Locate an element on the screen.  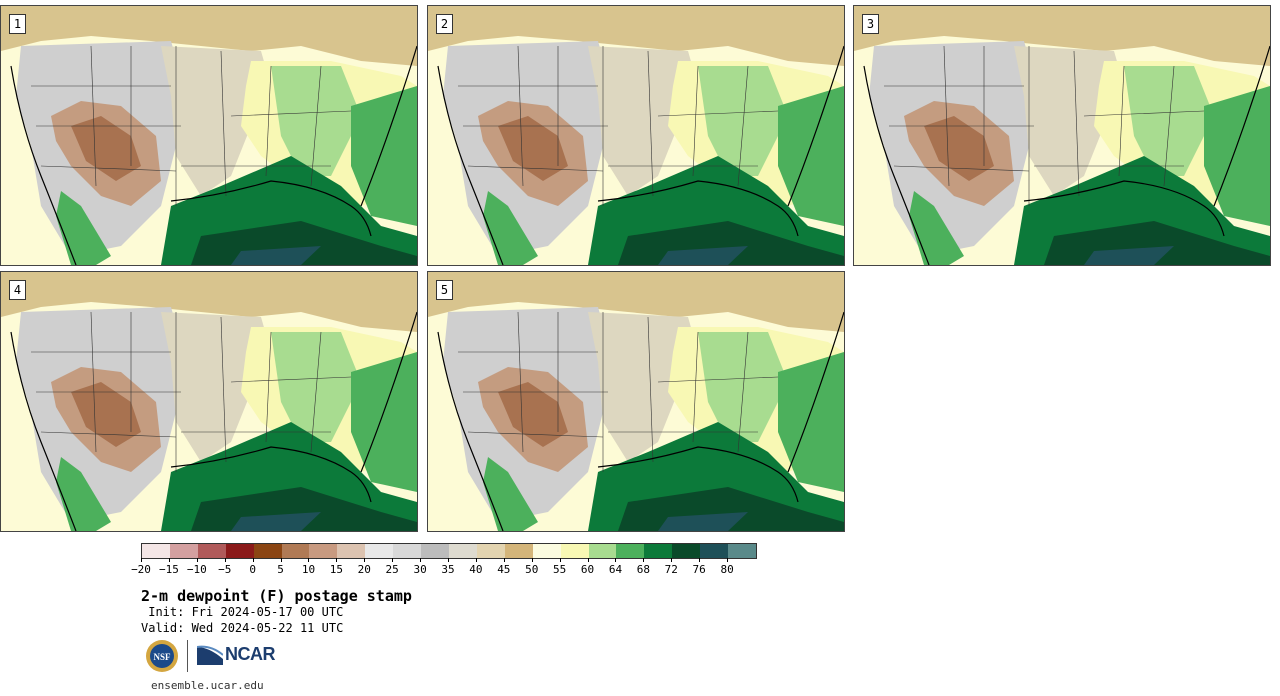
colorbar-tick-label: 60 is located at coordinates (587, 569).